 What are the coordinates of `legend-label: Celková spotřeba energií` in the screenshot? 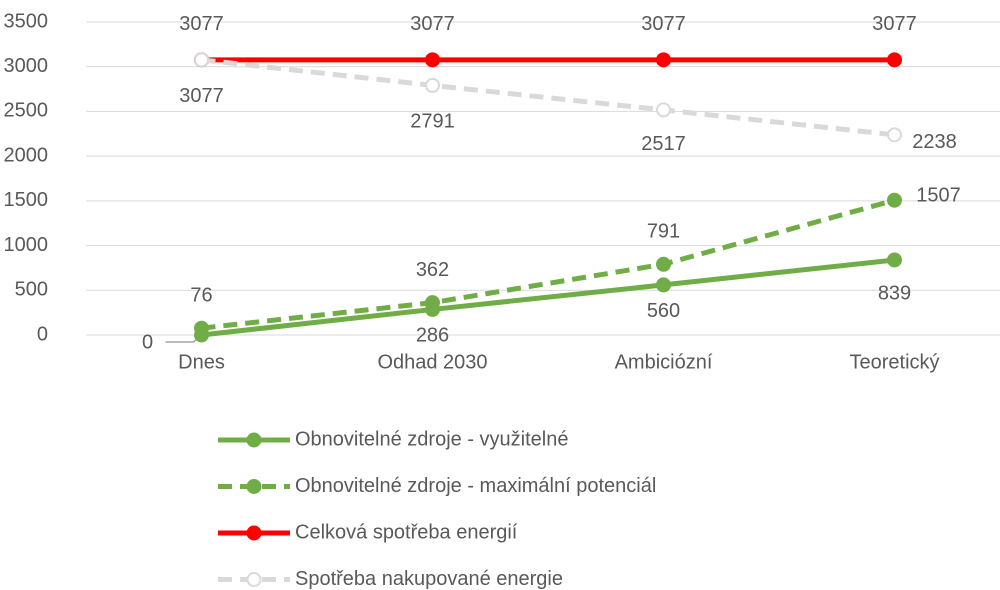 It's located at (406, 532).